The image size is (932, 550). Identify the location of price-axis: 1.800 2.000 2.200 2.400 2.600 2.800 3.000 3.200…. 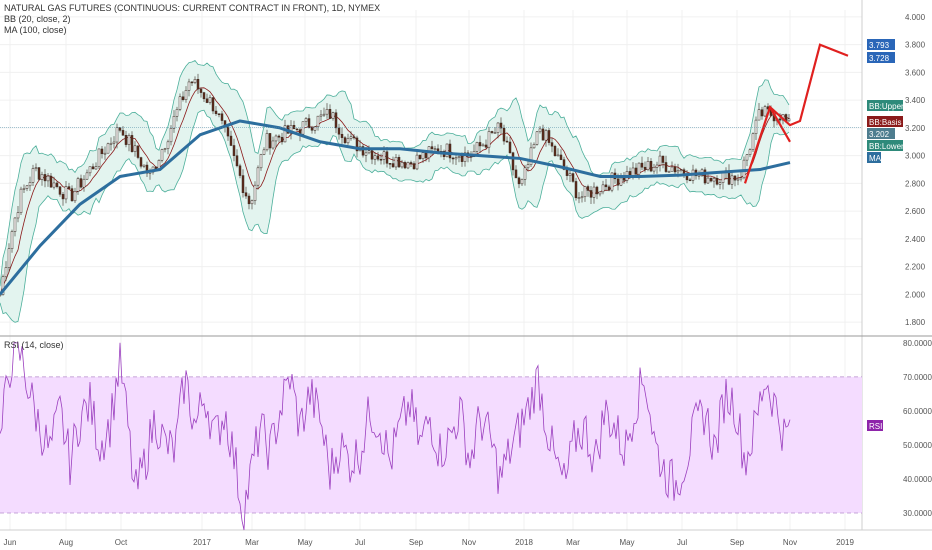
(915, 170).